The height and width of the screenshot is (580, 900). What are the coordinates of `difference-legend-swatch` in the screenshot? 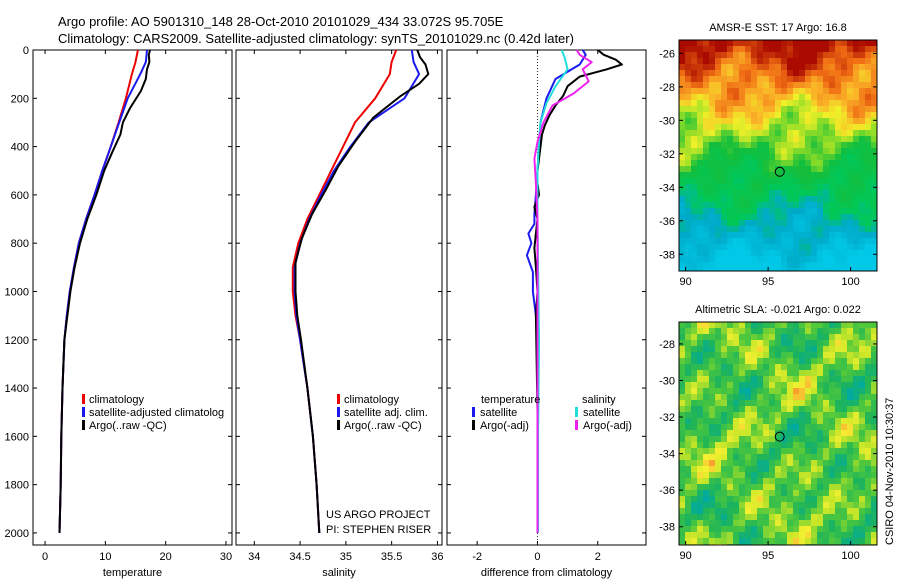 It's located at (473, 412).